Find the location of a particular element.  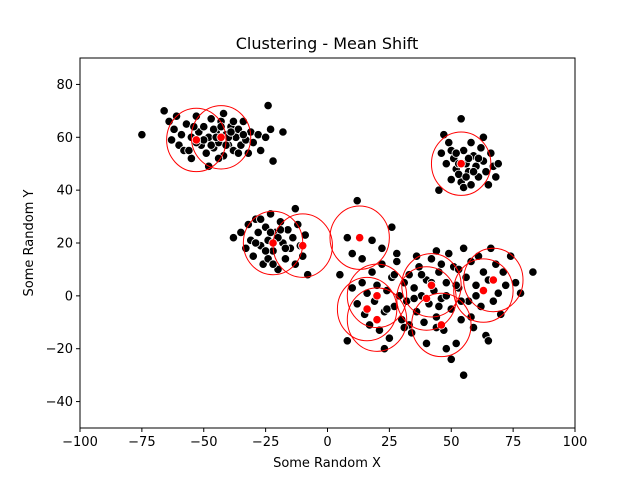

x-axis-label: Some Random X is located at coordinates (327, 463).